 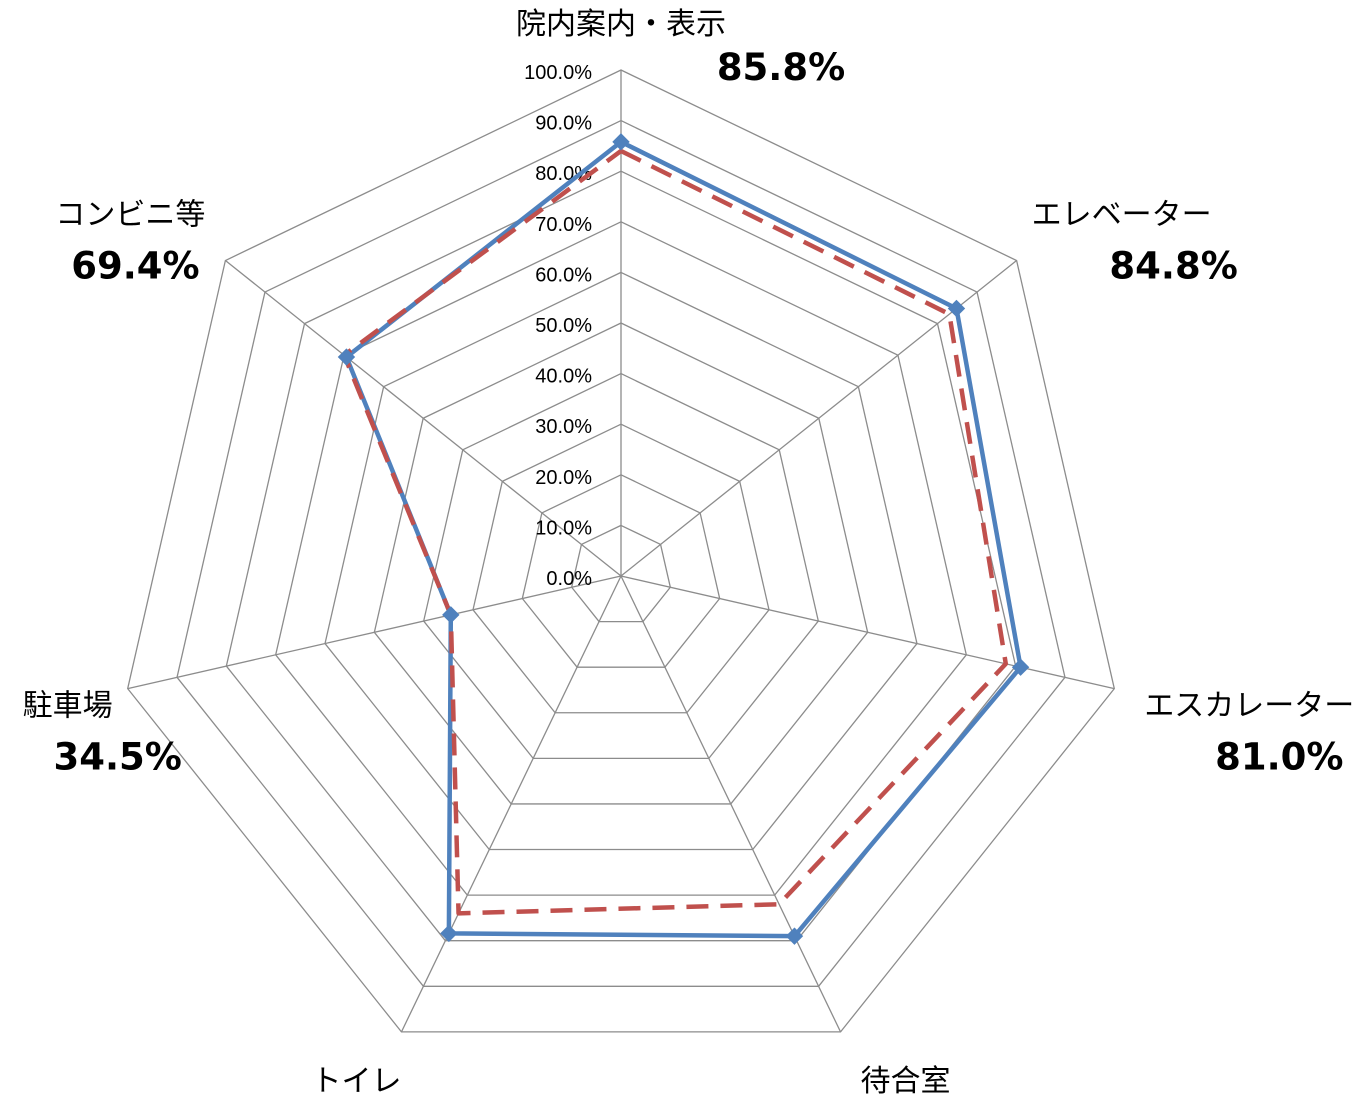 What do you see at coordinates (563, 326) in the screenshot?
I see `radial-tick-label: 50.0%` at bounding box center [563, 326].